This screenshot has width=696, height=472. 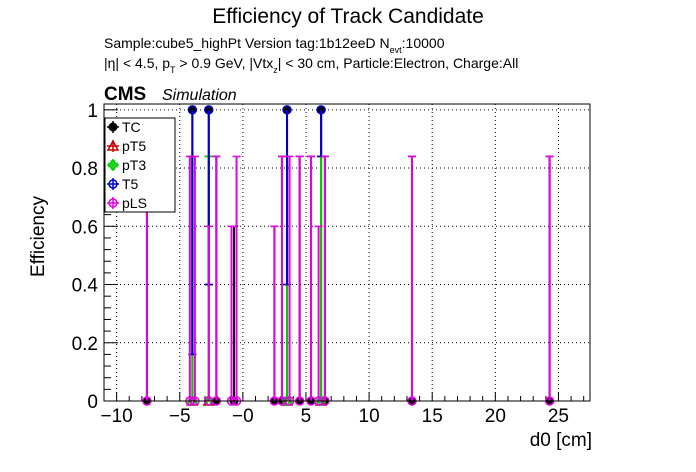 What do you see at coordinates (137, 63) in the screenshot?
I see `subtitle-cuts-text: |η| < 4.5, p` at bounding box center [137, 63].